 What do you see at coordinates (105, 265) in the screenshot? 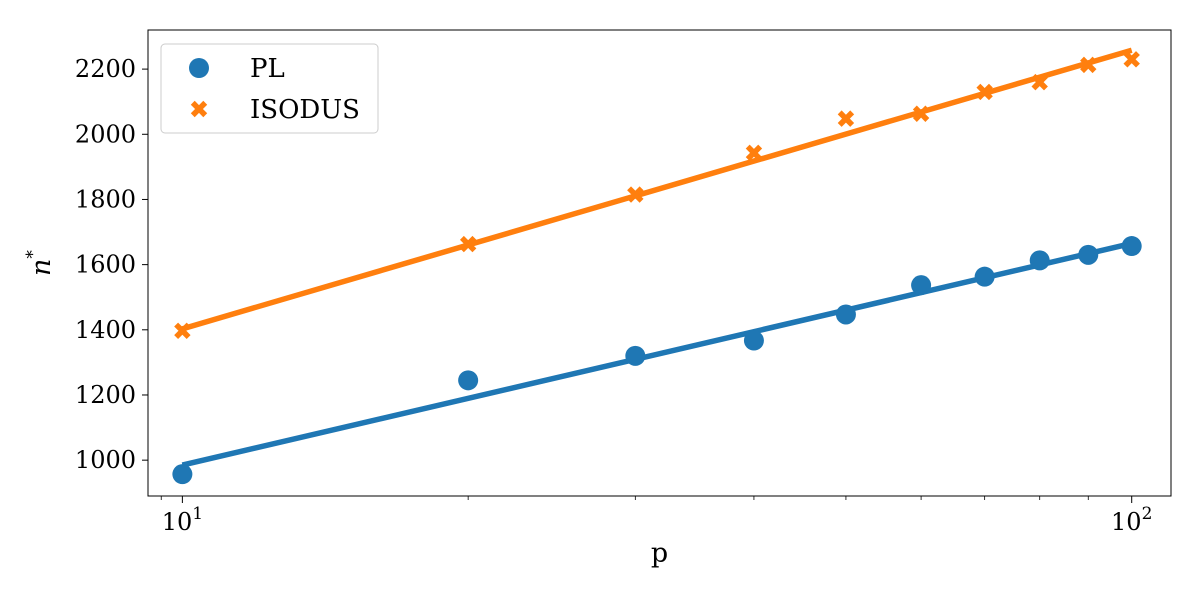
I see `y-tick-label: 1600` at bounding box center [105, 265].